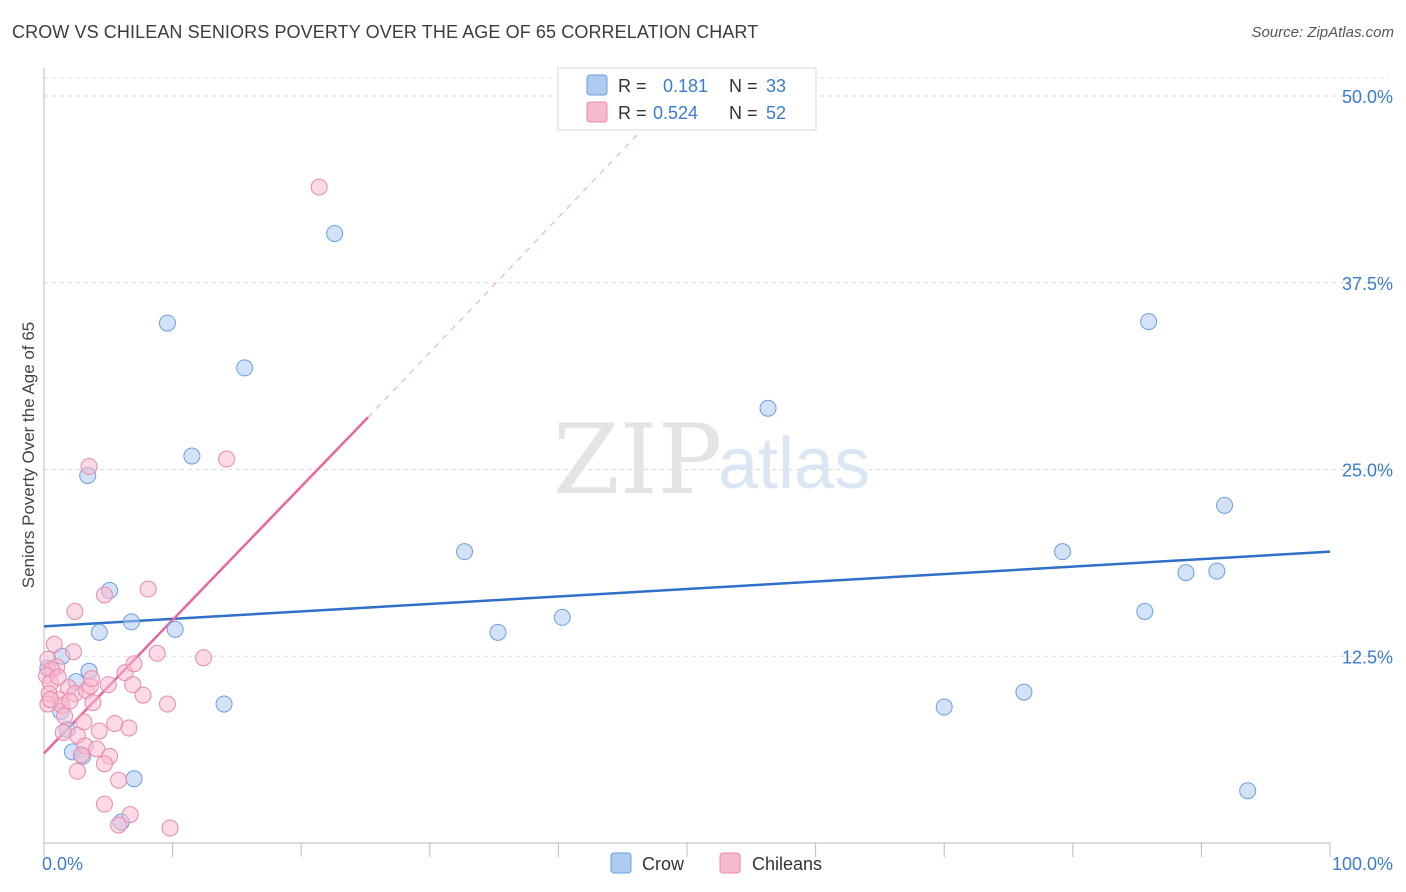  What do you see at coordinates (637, 460) in the screenshot?
I see `watermark-zip: ZIP` at bounding box center [637, 460].